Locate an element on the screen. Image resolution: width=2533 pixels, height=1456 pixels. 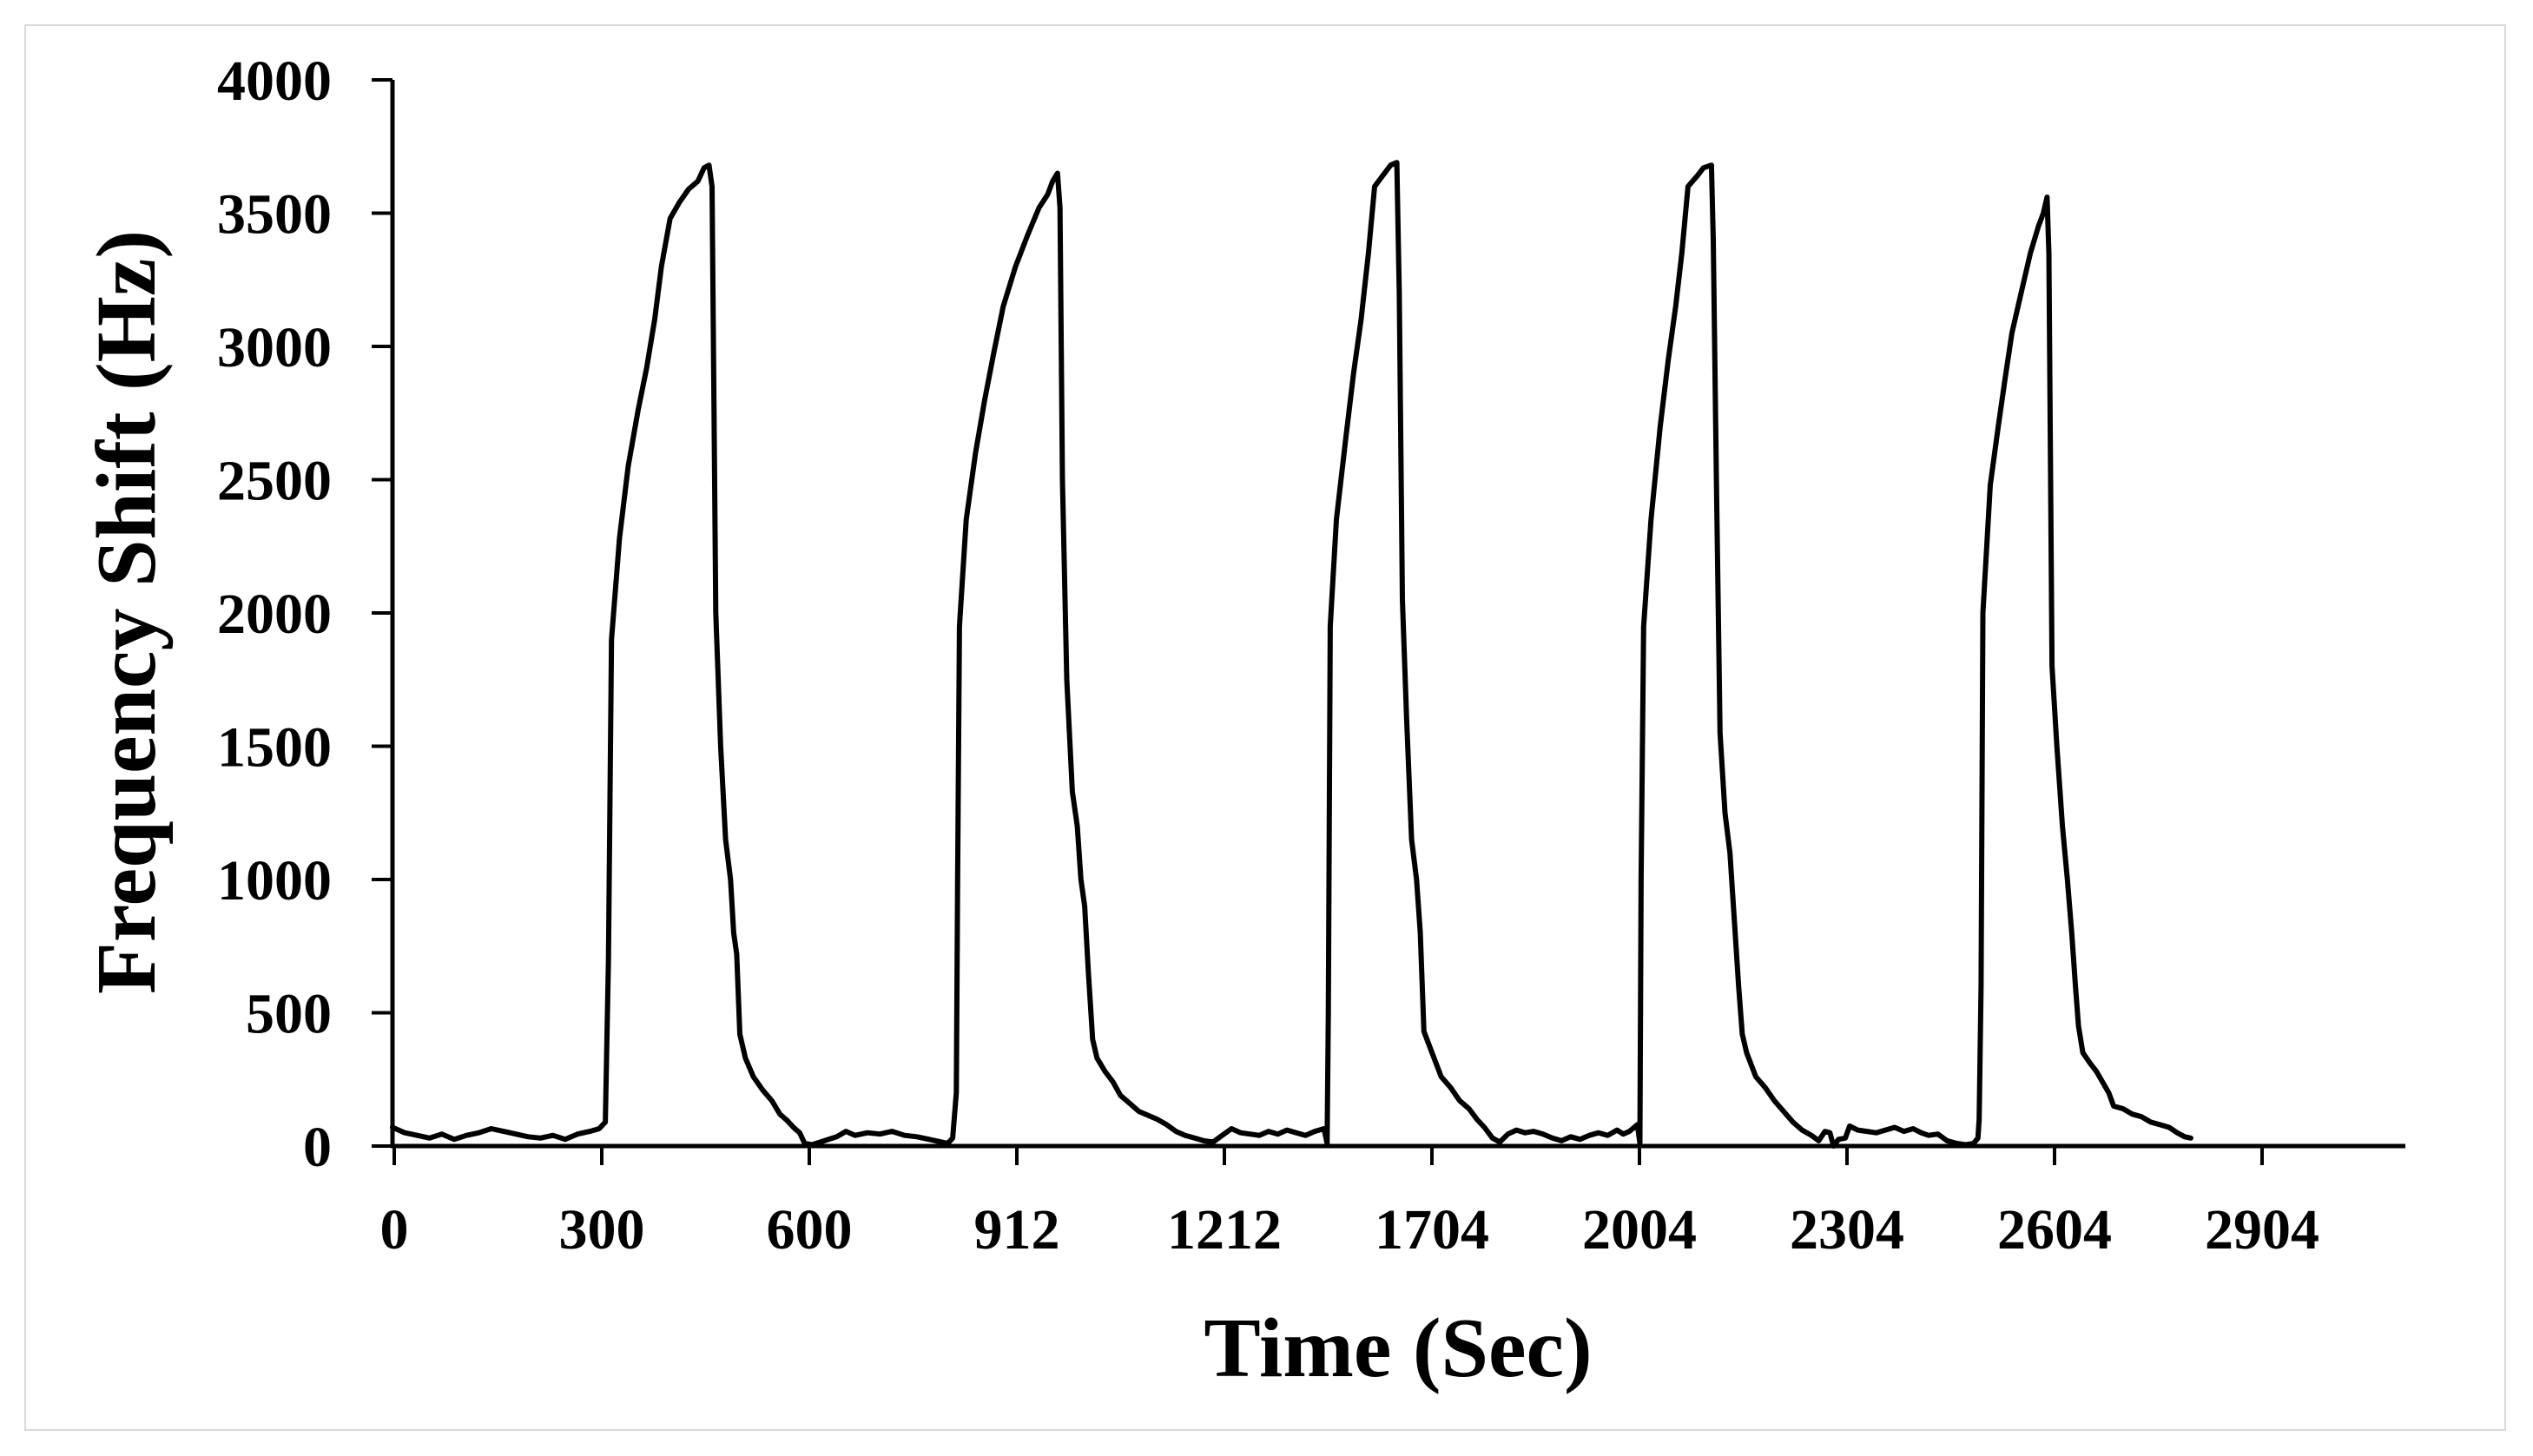
x-tick-label: 2304 is located at coordinates (1847, 1230).